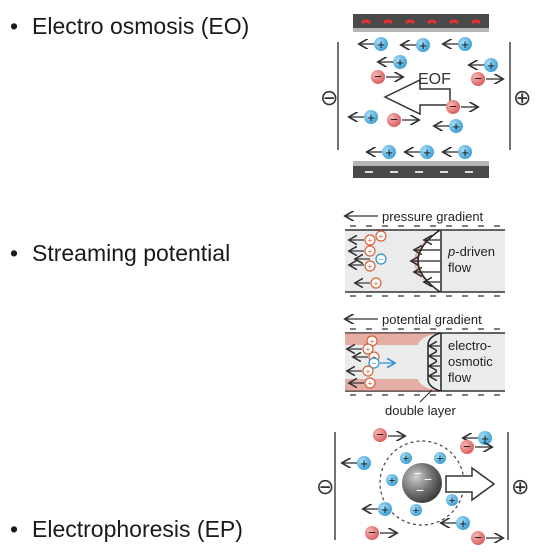 The image size is (550, 555). Describe the element at coordinates (469, 345) in the screenshot. I see `eo-flow-label-line1: electro-` at that location.